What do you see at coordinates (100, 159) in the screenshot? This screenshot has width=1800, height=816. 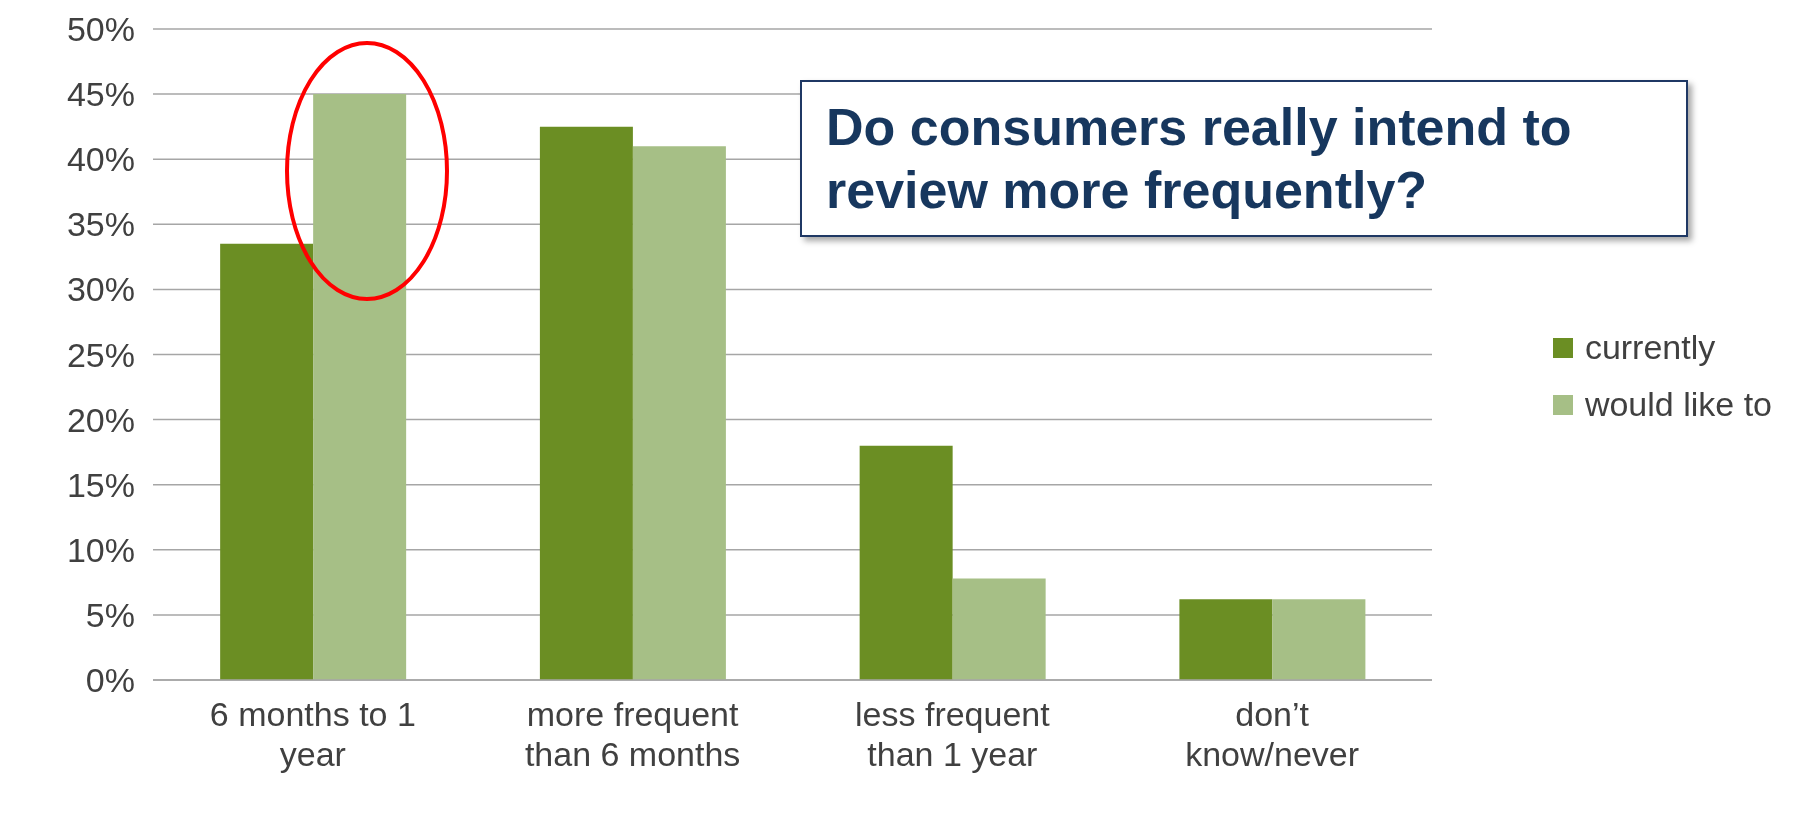 I see `y-tick-label: 40%` at bounding box center [100, 159].